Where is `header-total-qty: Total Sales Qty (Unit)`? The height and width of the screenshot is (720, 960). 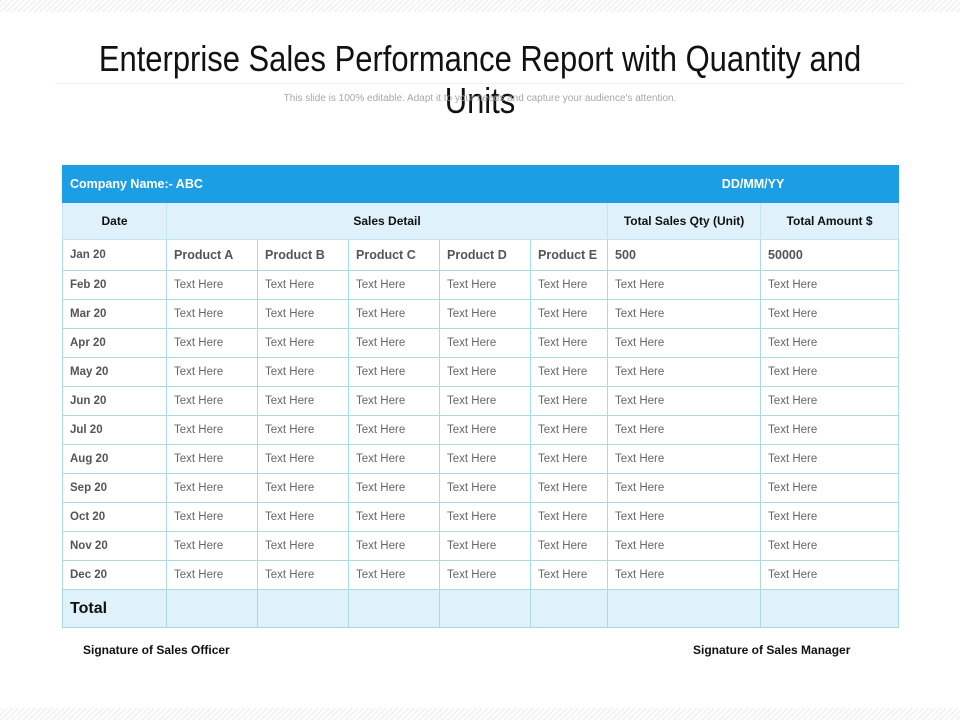 header-total-qty: Total Sales Qty (Unit) is located at coordinates (684, 221).